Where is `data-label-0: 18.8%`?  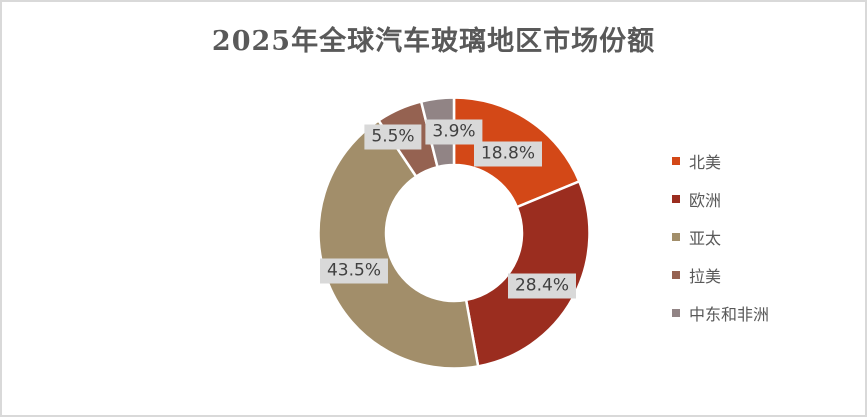
data-label-0: 18.8% is located at coordinates (508, 154).